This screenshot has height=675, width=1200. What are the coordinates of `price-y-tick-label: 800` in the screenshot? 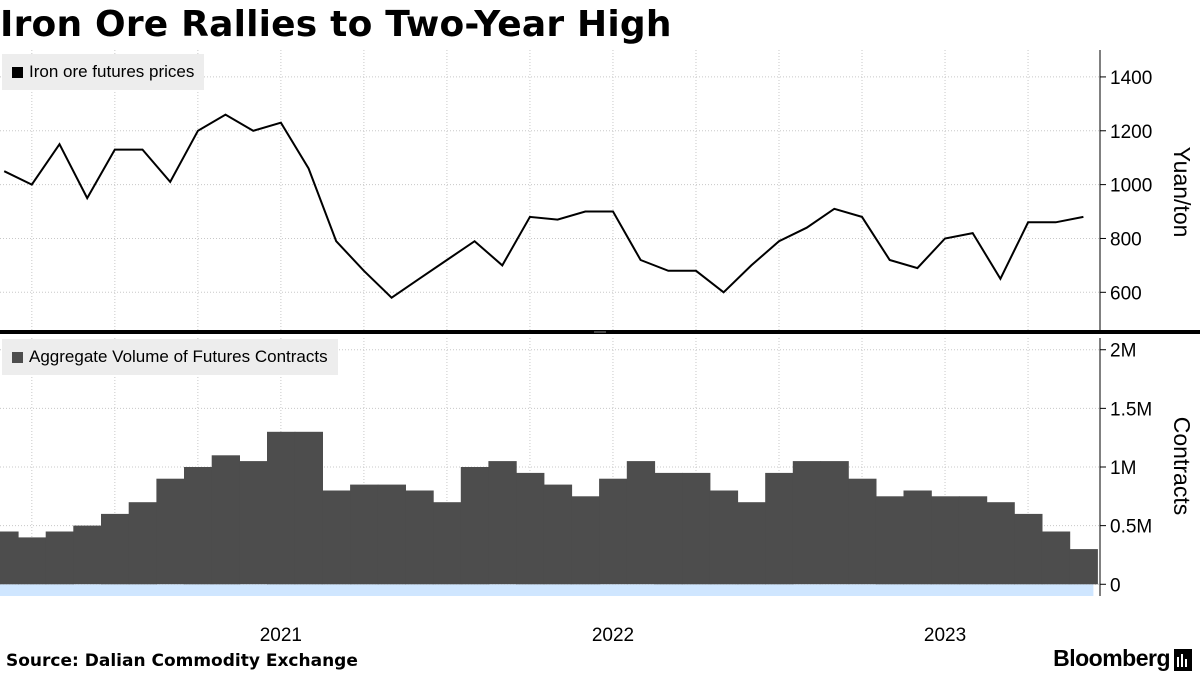 It's located at (1126, 239).